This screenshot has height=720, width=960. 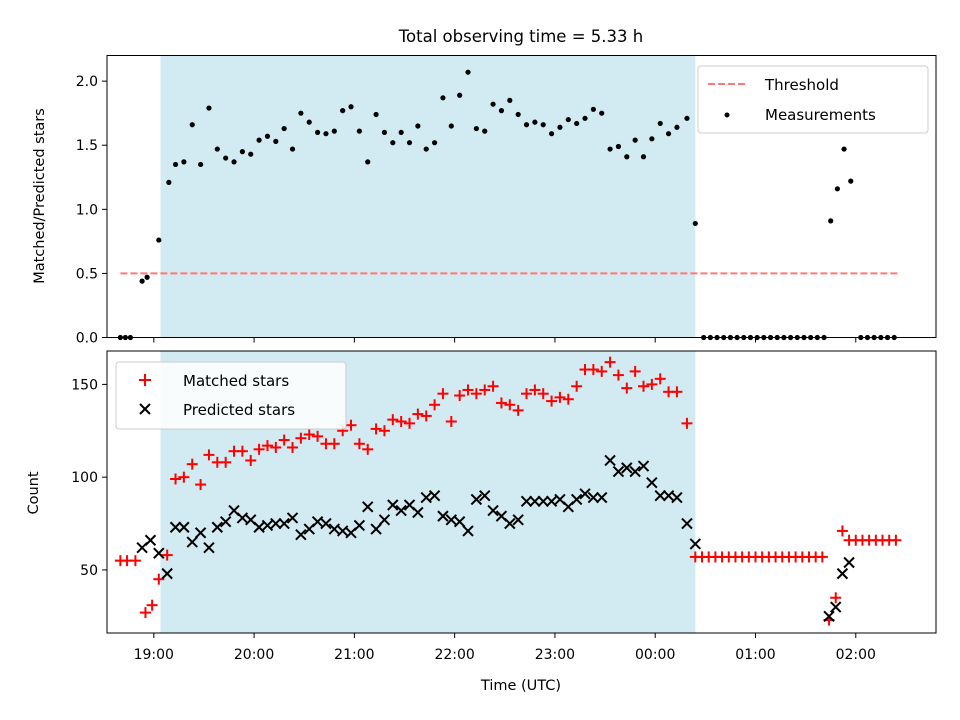 I want to click on top-y-axis-label: Matched/Predicted stars, so click(x=40, y=196).